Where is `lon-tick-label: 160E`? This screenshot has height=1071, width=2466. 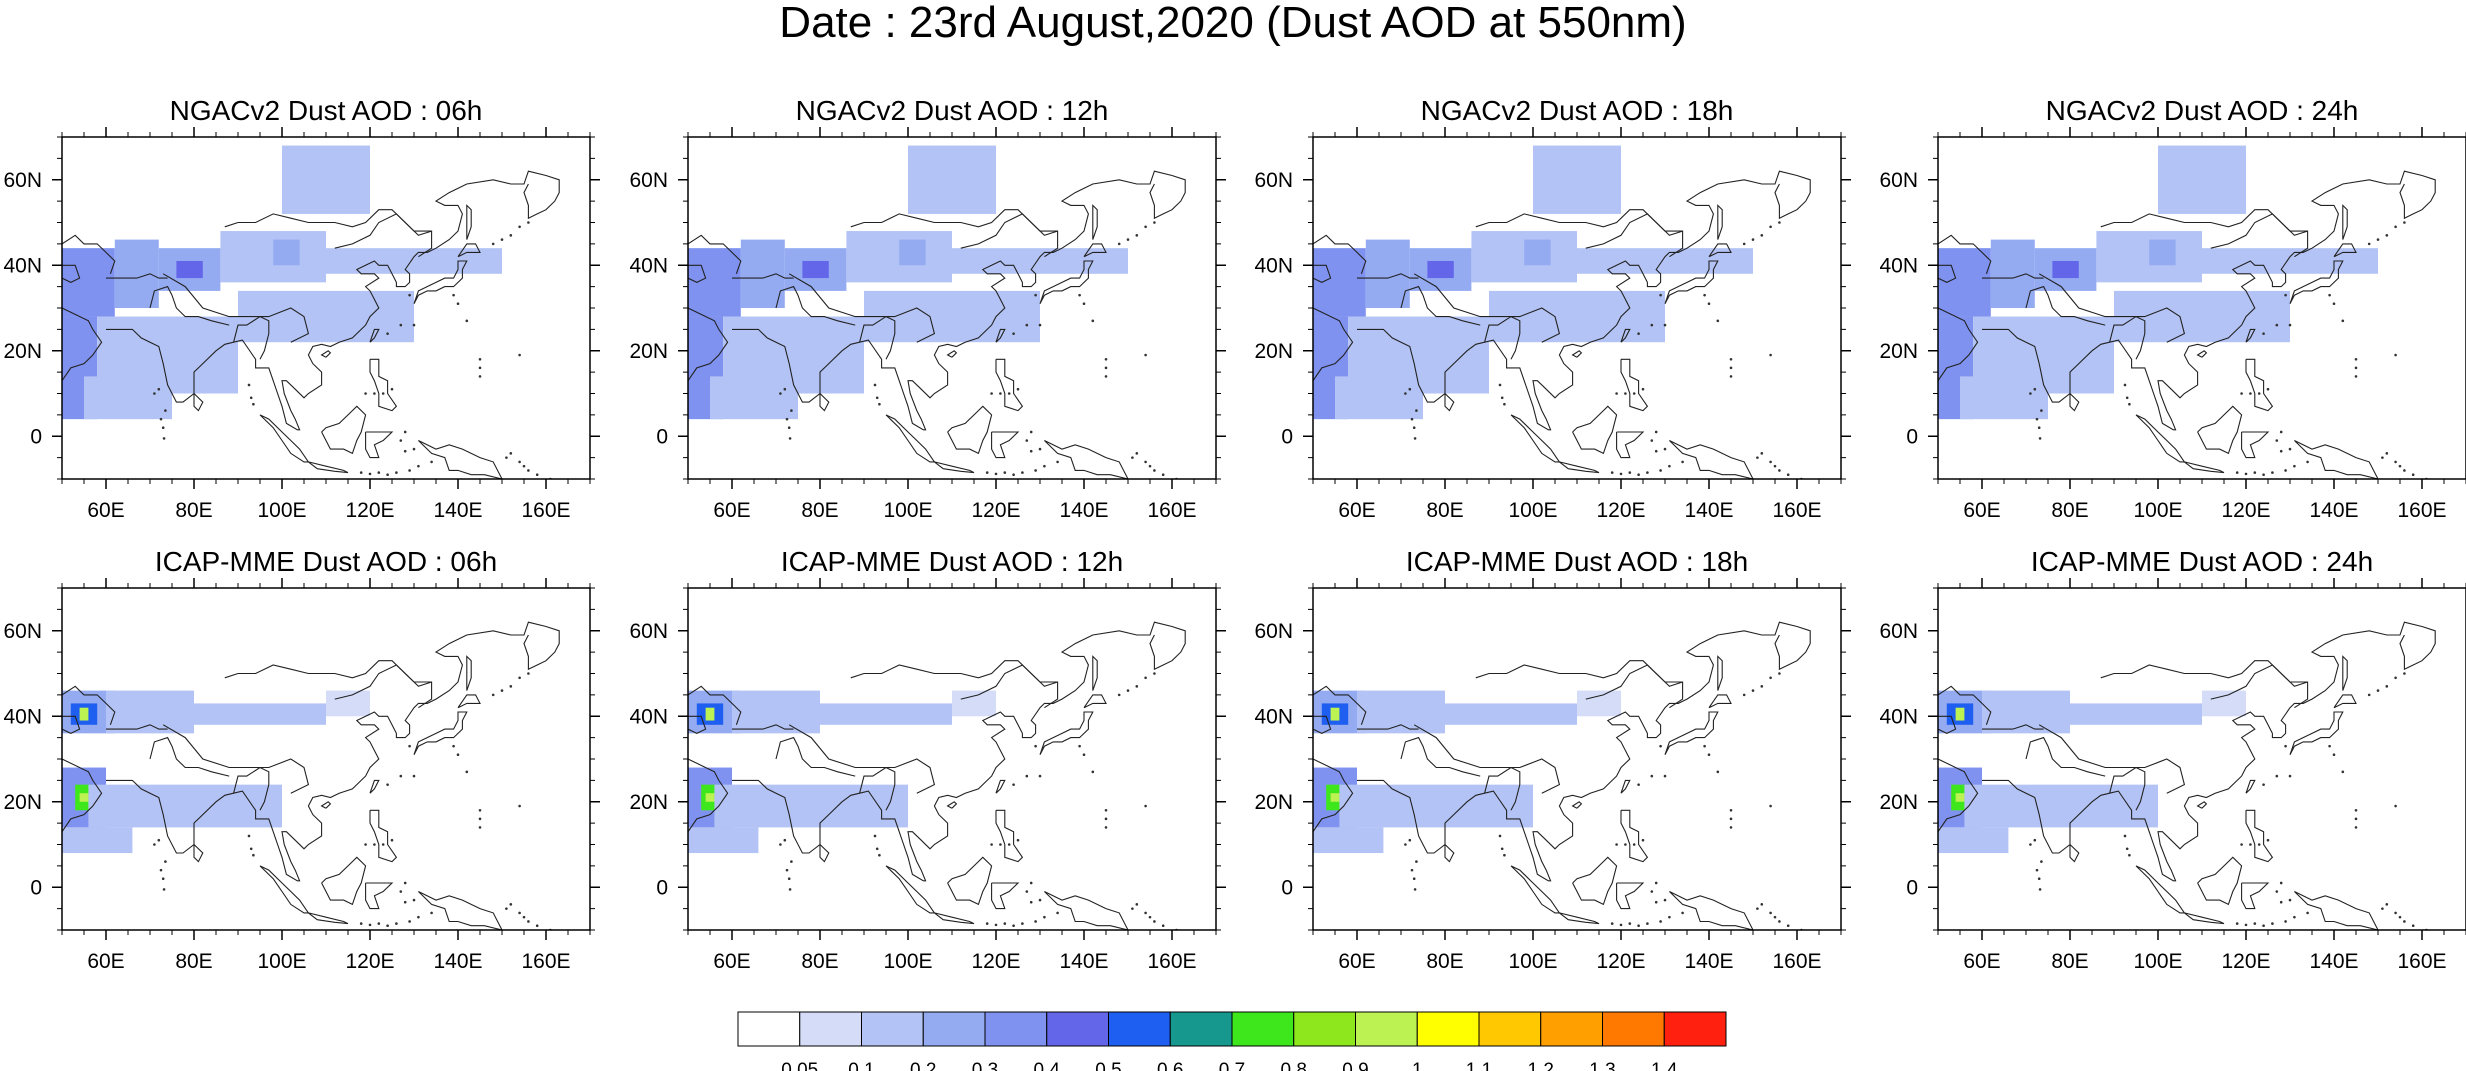 lon-tick-label: 160E is located at coordinates (2421, 510).